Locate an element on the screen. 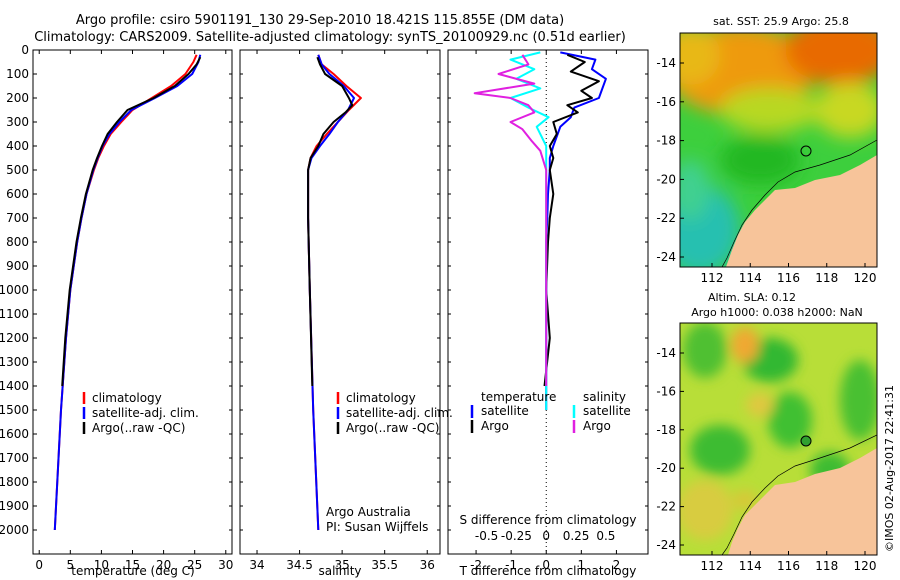 This screenshot has width=900, height=580. salinity-x-axis-label: salinity is located at coordinates (339, 571).